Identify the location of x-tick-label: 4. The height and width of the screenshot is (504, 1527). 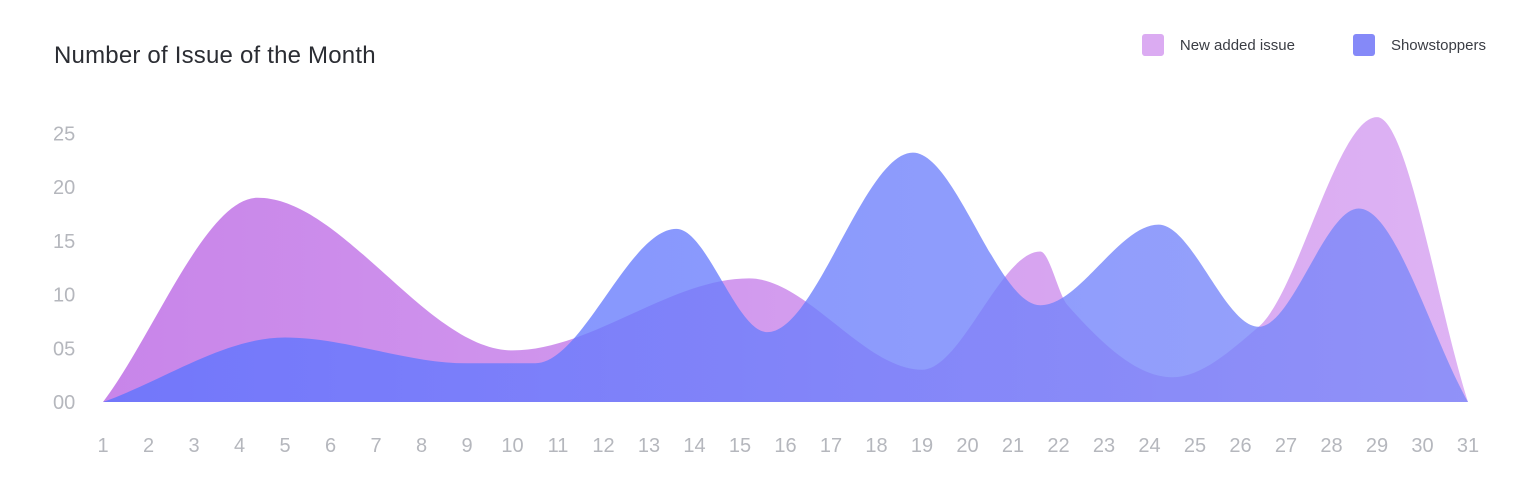
(239, 446).